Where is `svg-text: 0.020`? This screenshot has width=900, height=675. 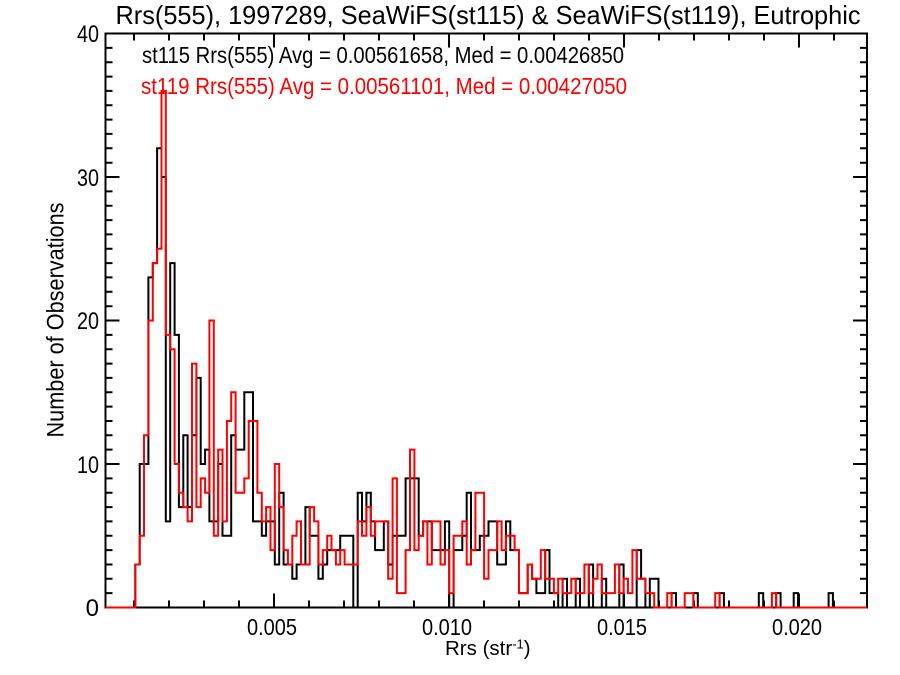
svg-text: 0.020 is located at coordinates (797, 627).